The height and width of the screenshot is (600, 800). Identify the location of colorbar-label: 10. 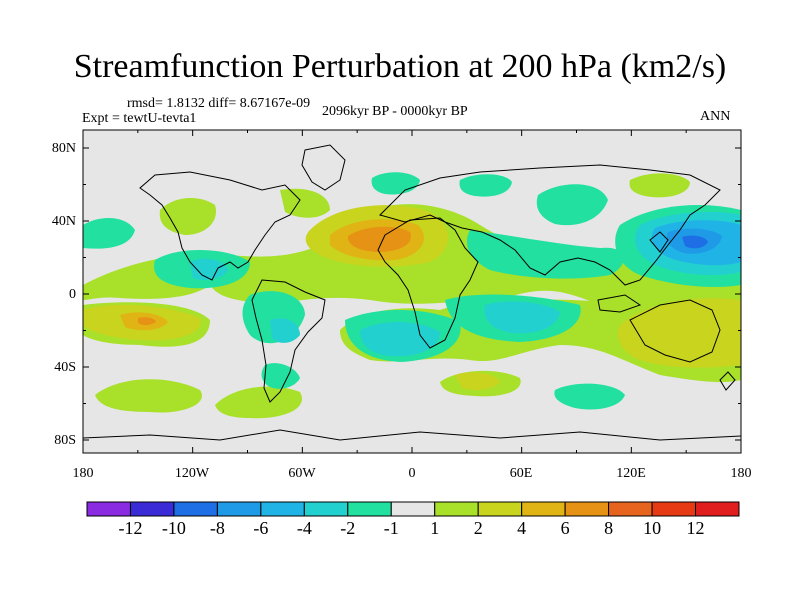
(652, 528).